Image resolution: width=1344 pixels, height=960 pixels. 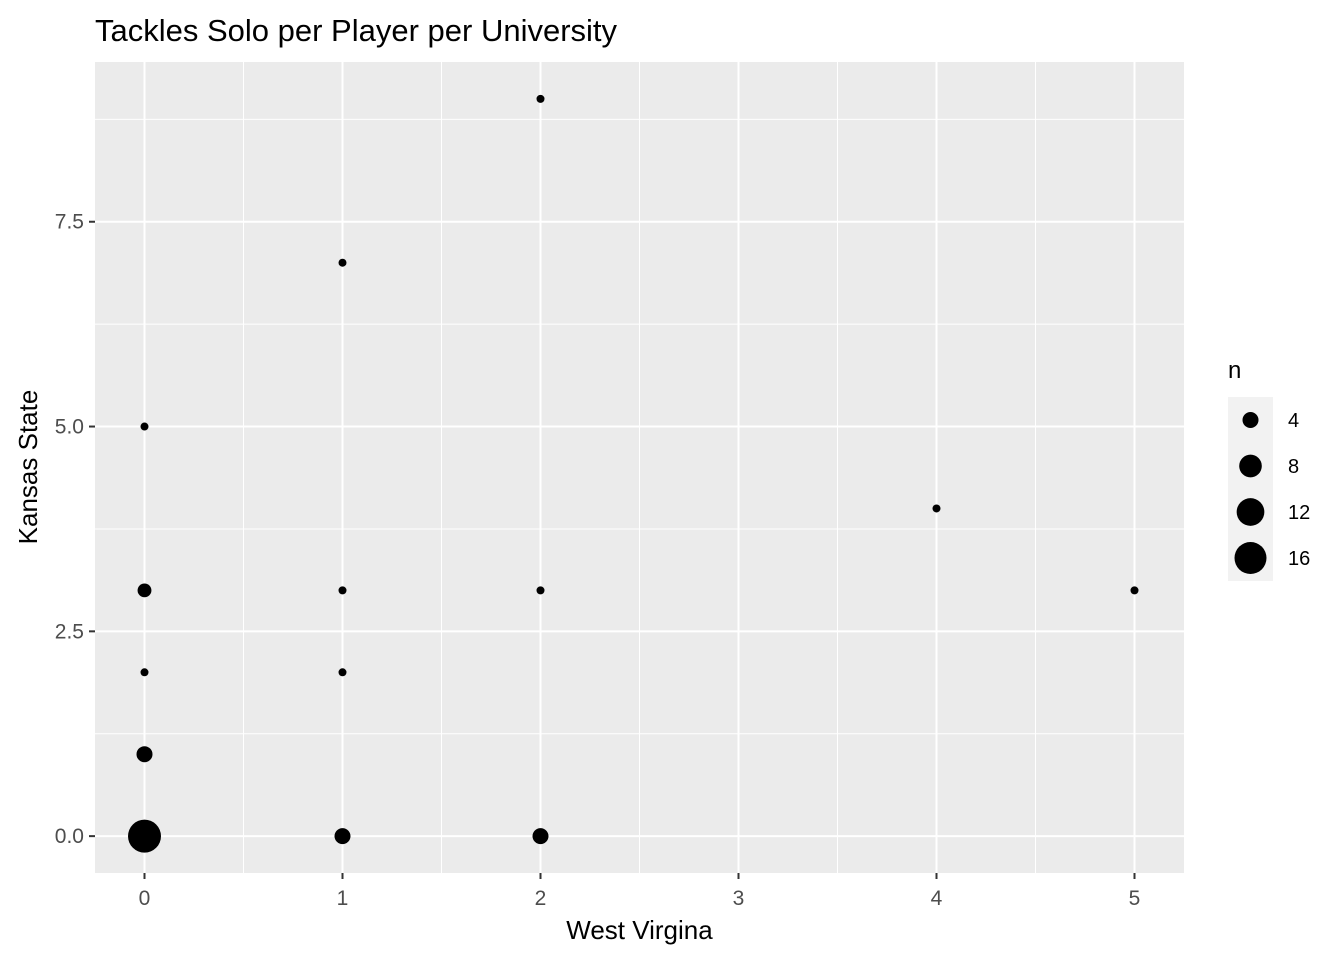 I want to click on chart-title: Tackles Solo per Player per University, so click(x=356, y=30).